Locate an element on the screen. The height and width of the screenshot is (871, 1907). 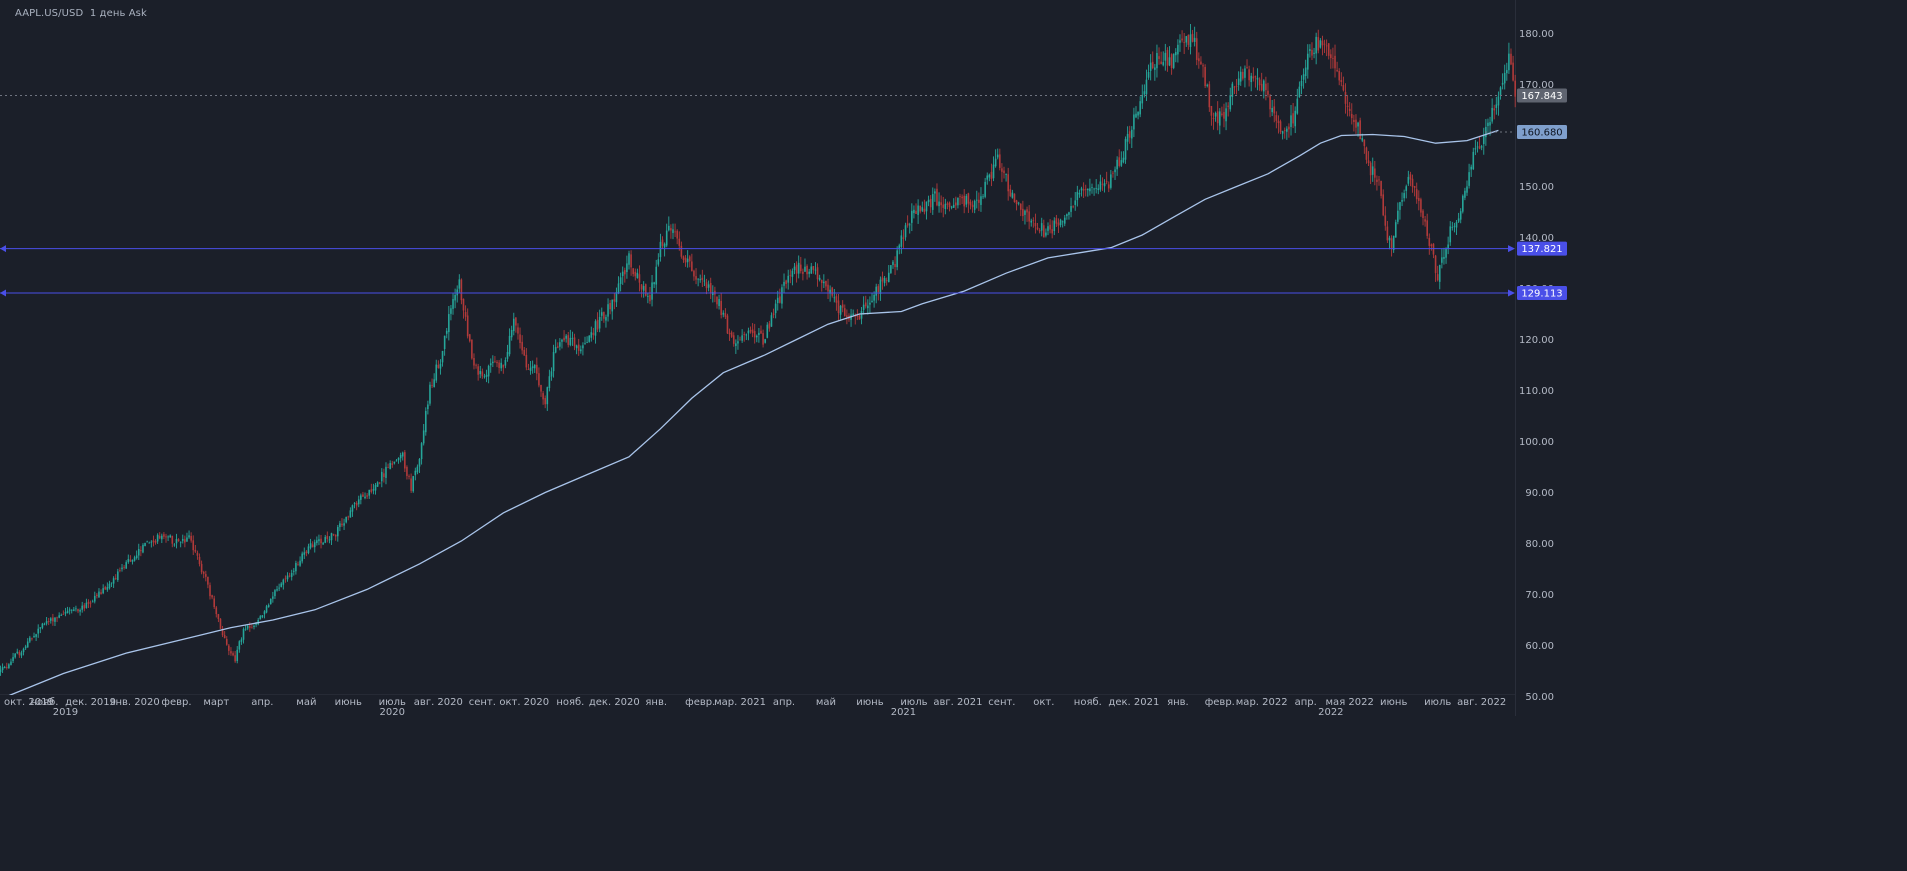
time-tick-label: дек. 2020 is located at coordinates (614, 702).